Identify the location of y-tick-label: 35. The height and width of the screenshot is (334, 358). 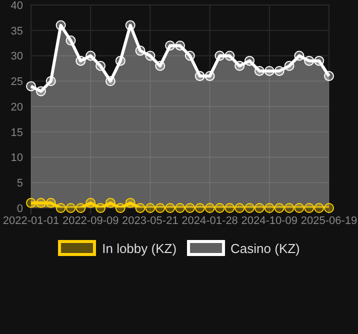
(16, 31).